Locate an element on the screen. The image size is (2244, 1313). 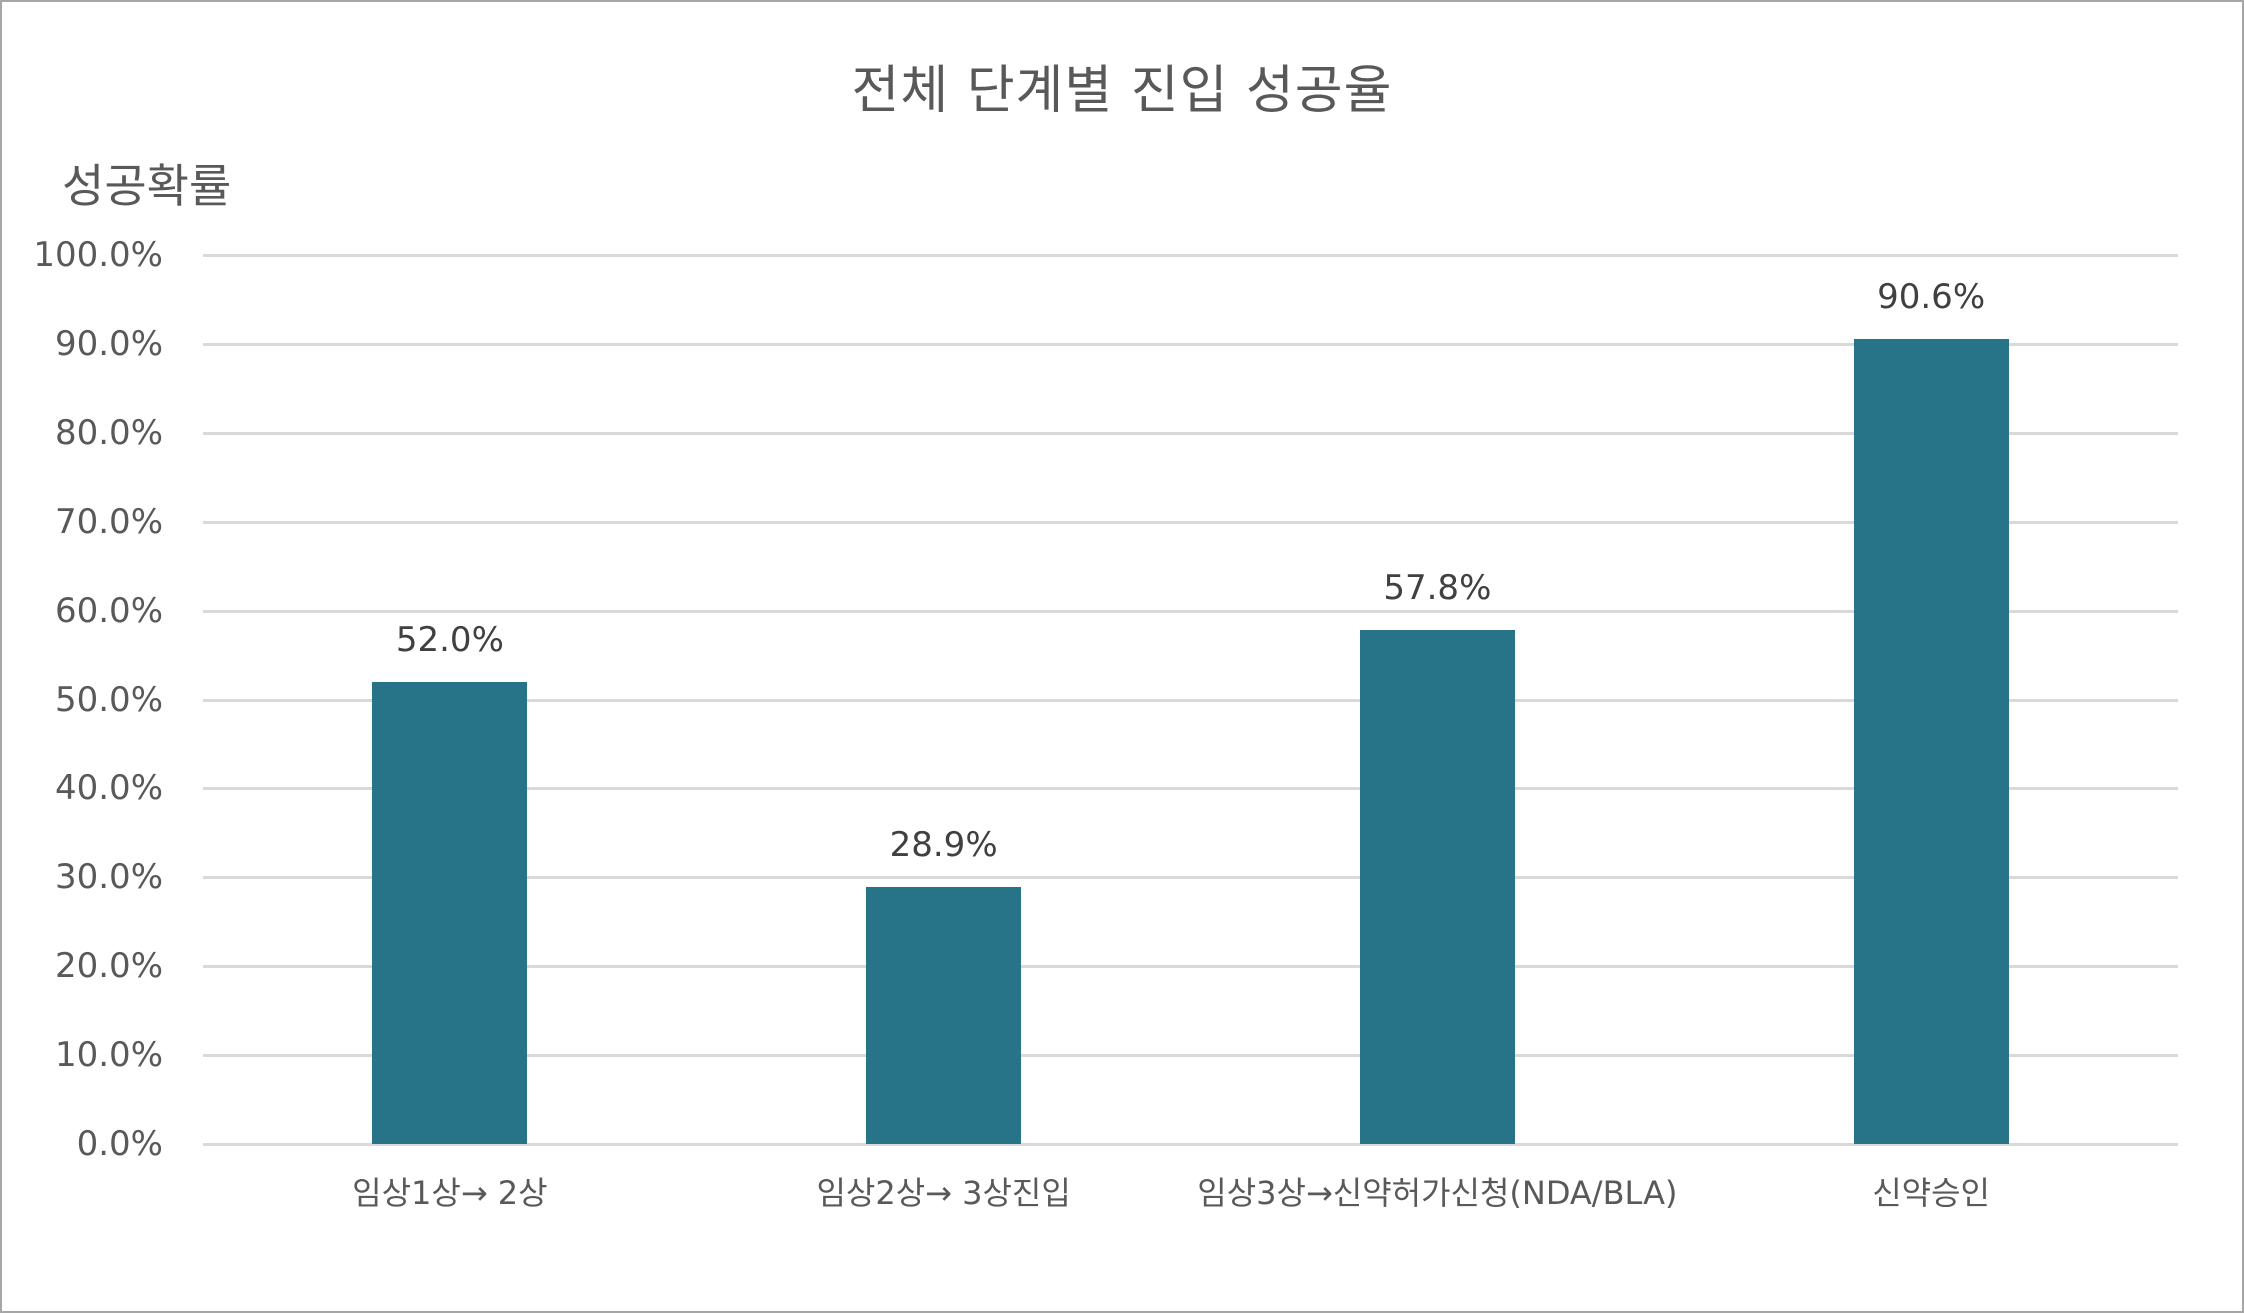
data-label: 28.9% is located at coordinates (943, 845).